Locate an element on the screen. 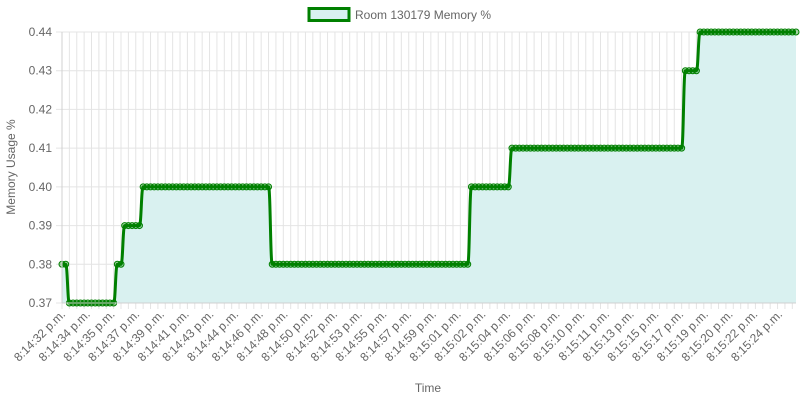 This screenshot has height=405, width=800. legend: Room 130179 Memory % is located at coordinates (399, 14).